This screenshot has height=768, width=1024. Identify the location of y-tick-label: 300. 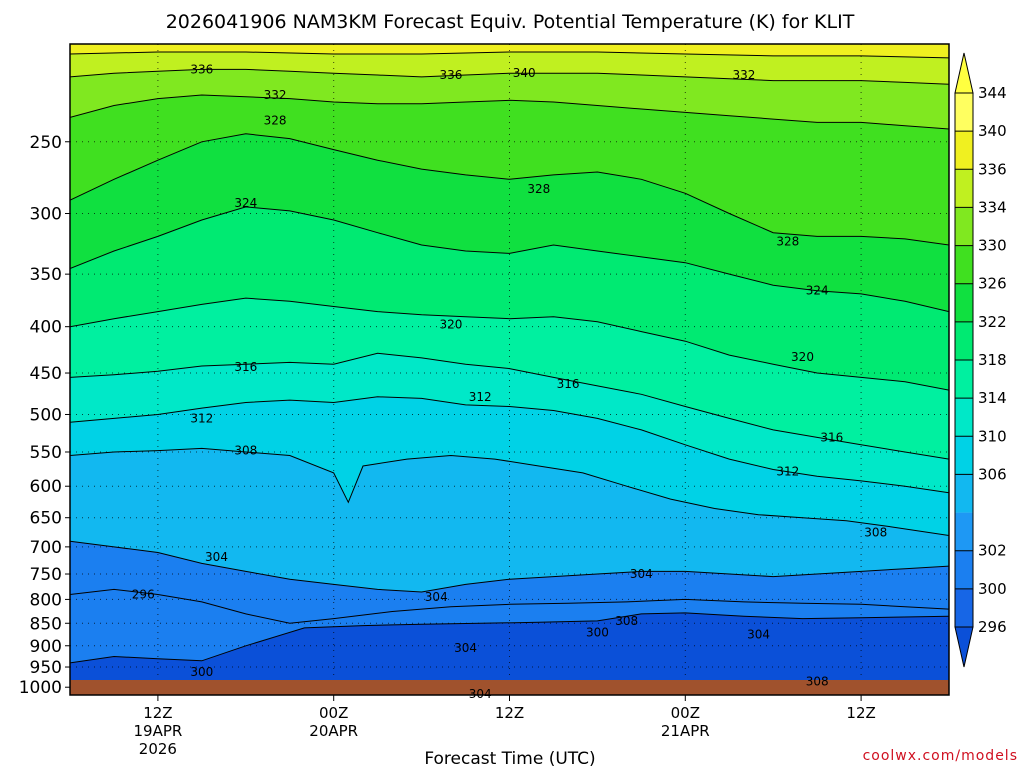
(46, 214).